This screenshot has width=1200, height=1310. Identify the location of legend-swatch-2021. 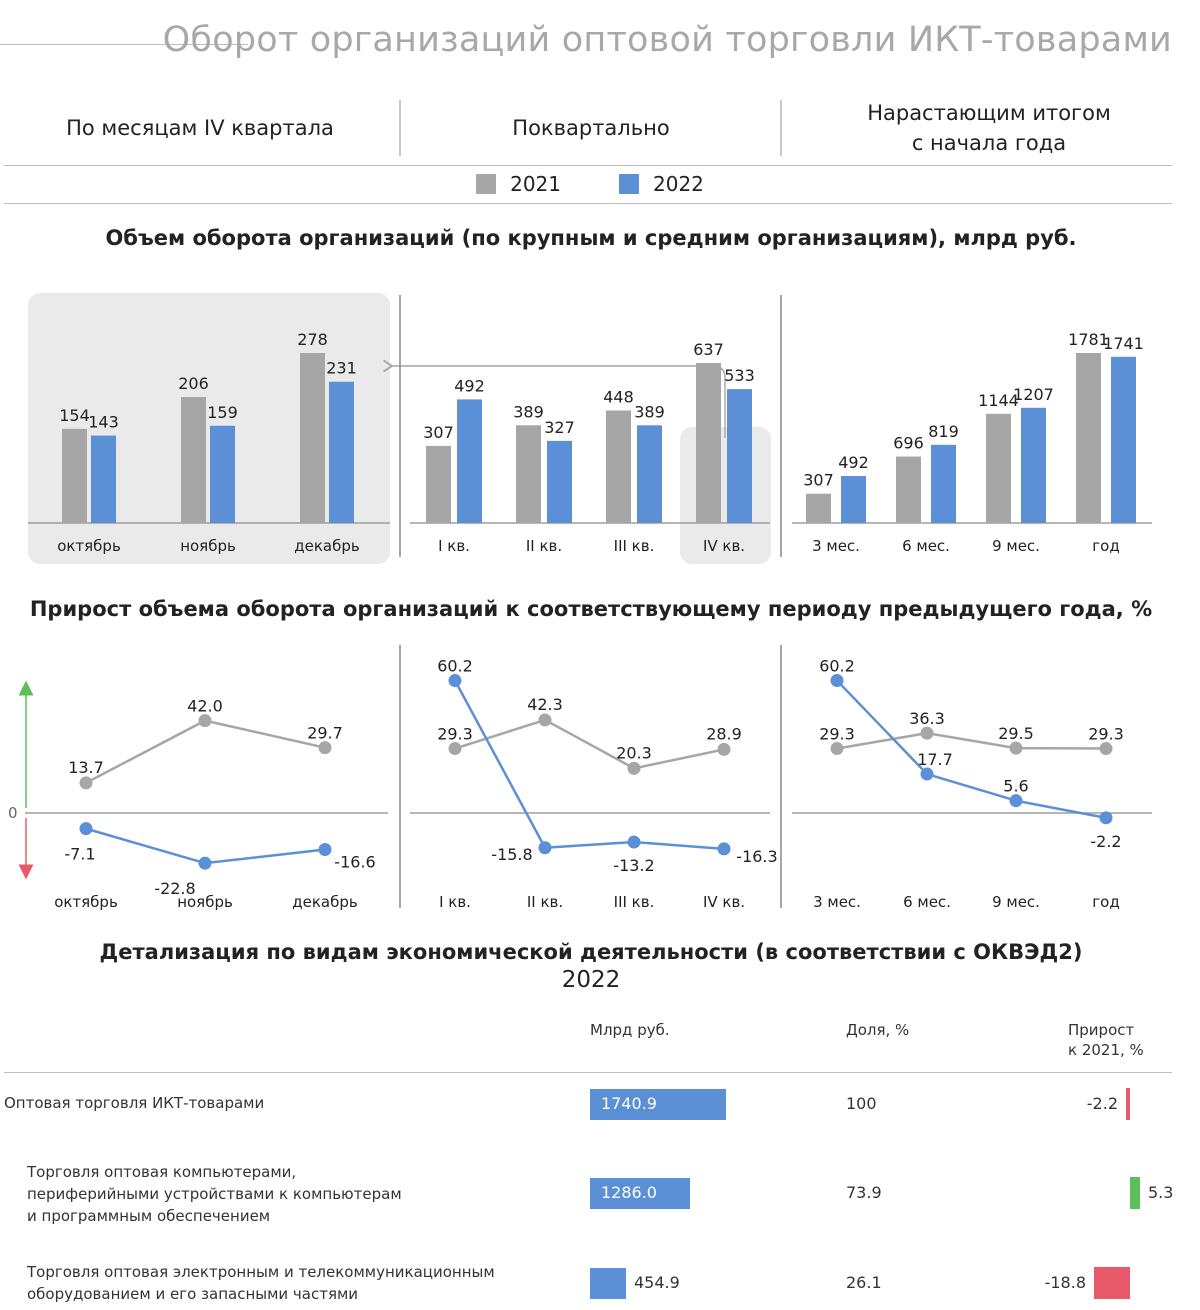
(486, 184).